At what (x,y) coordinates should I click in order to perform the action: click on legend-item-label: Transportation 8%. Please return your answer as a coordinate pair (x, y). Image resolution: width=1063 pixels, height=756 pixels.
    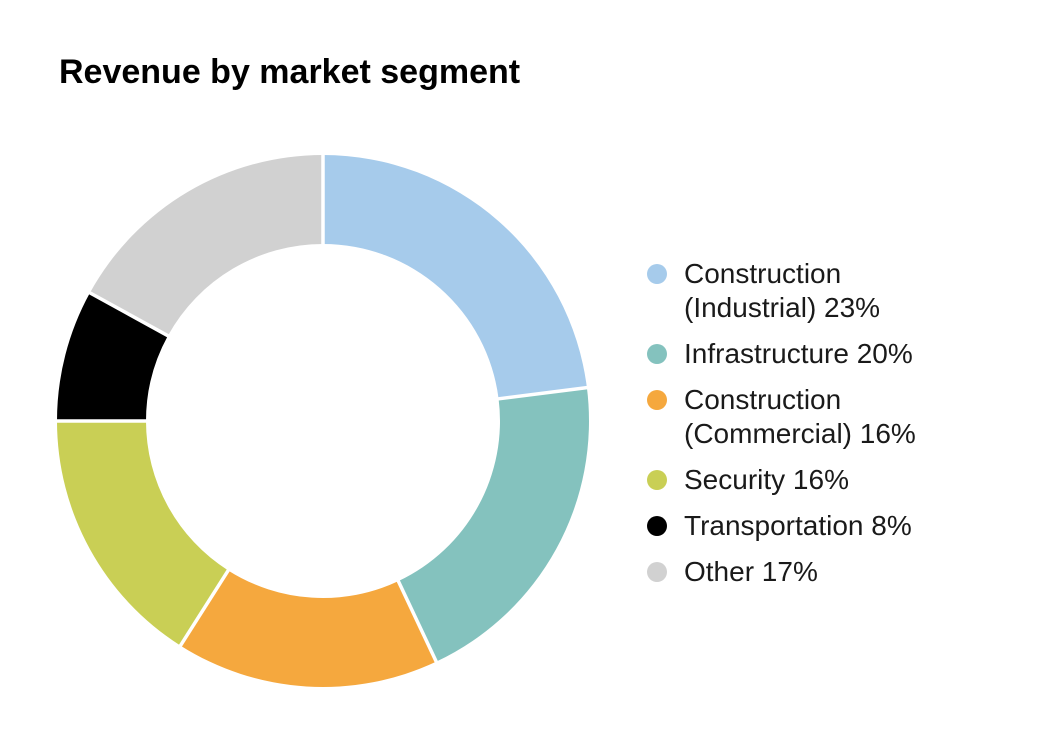
    Looking at the image, I should click on (798, 525).